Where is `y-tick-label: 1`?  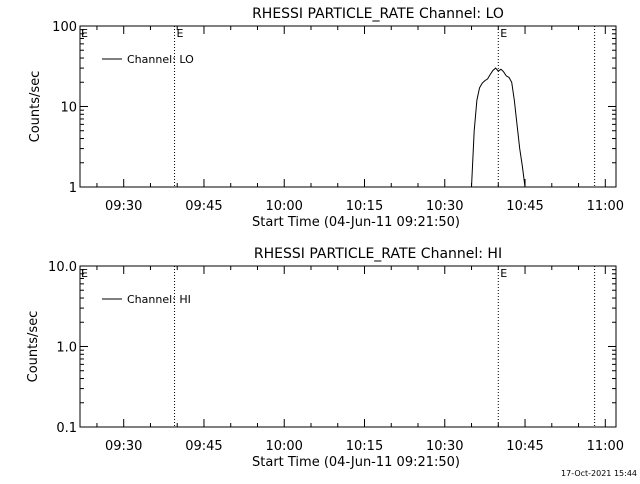 y-tick-label: 1 is located at coordinates (73, 188).